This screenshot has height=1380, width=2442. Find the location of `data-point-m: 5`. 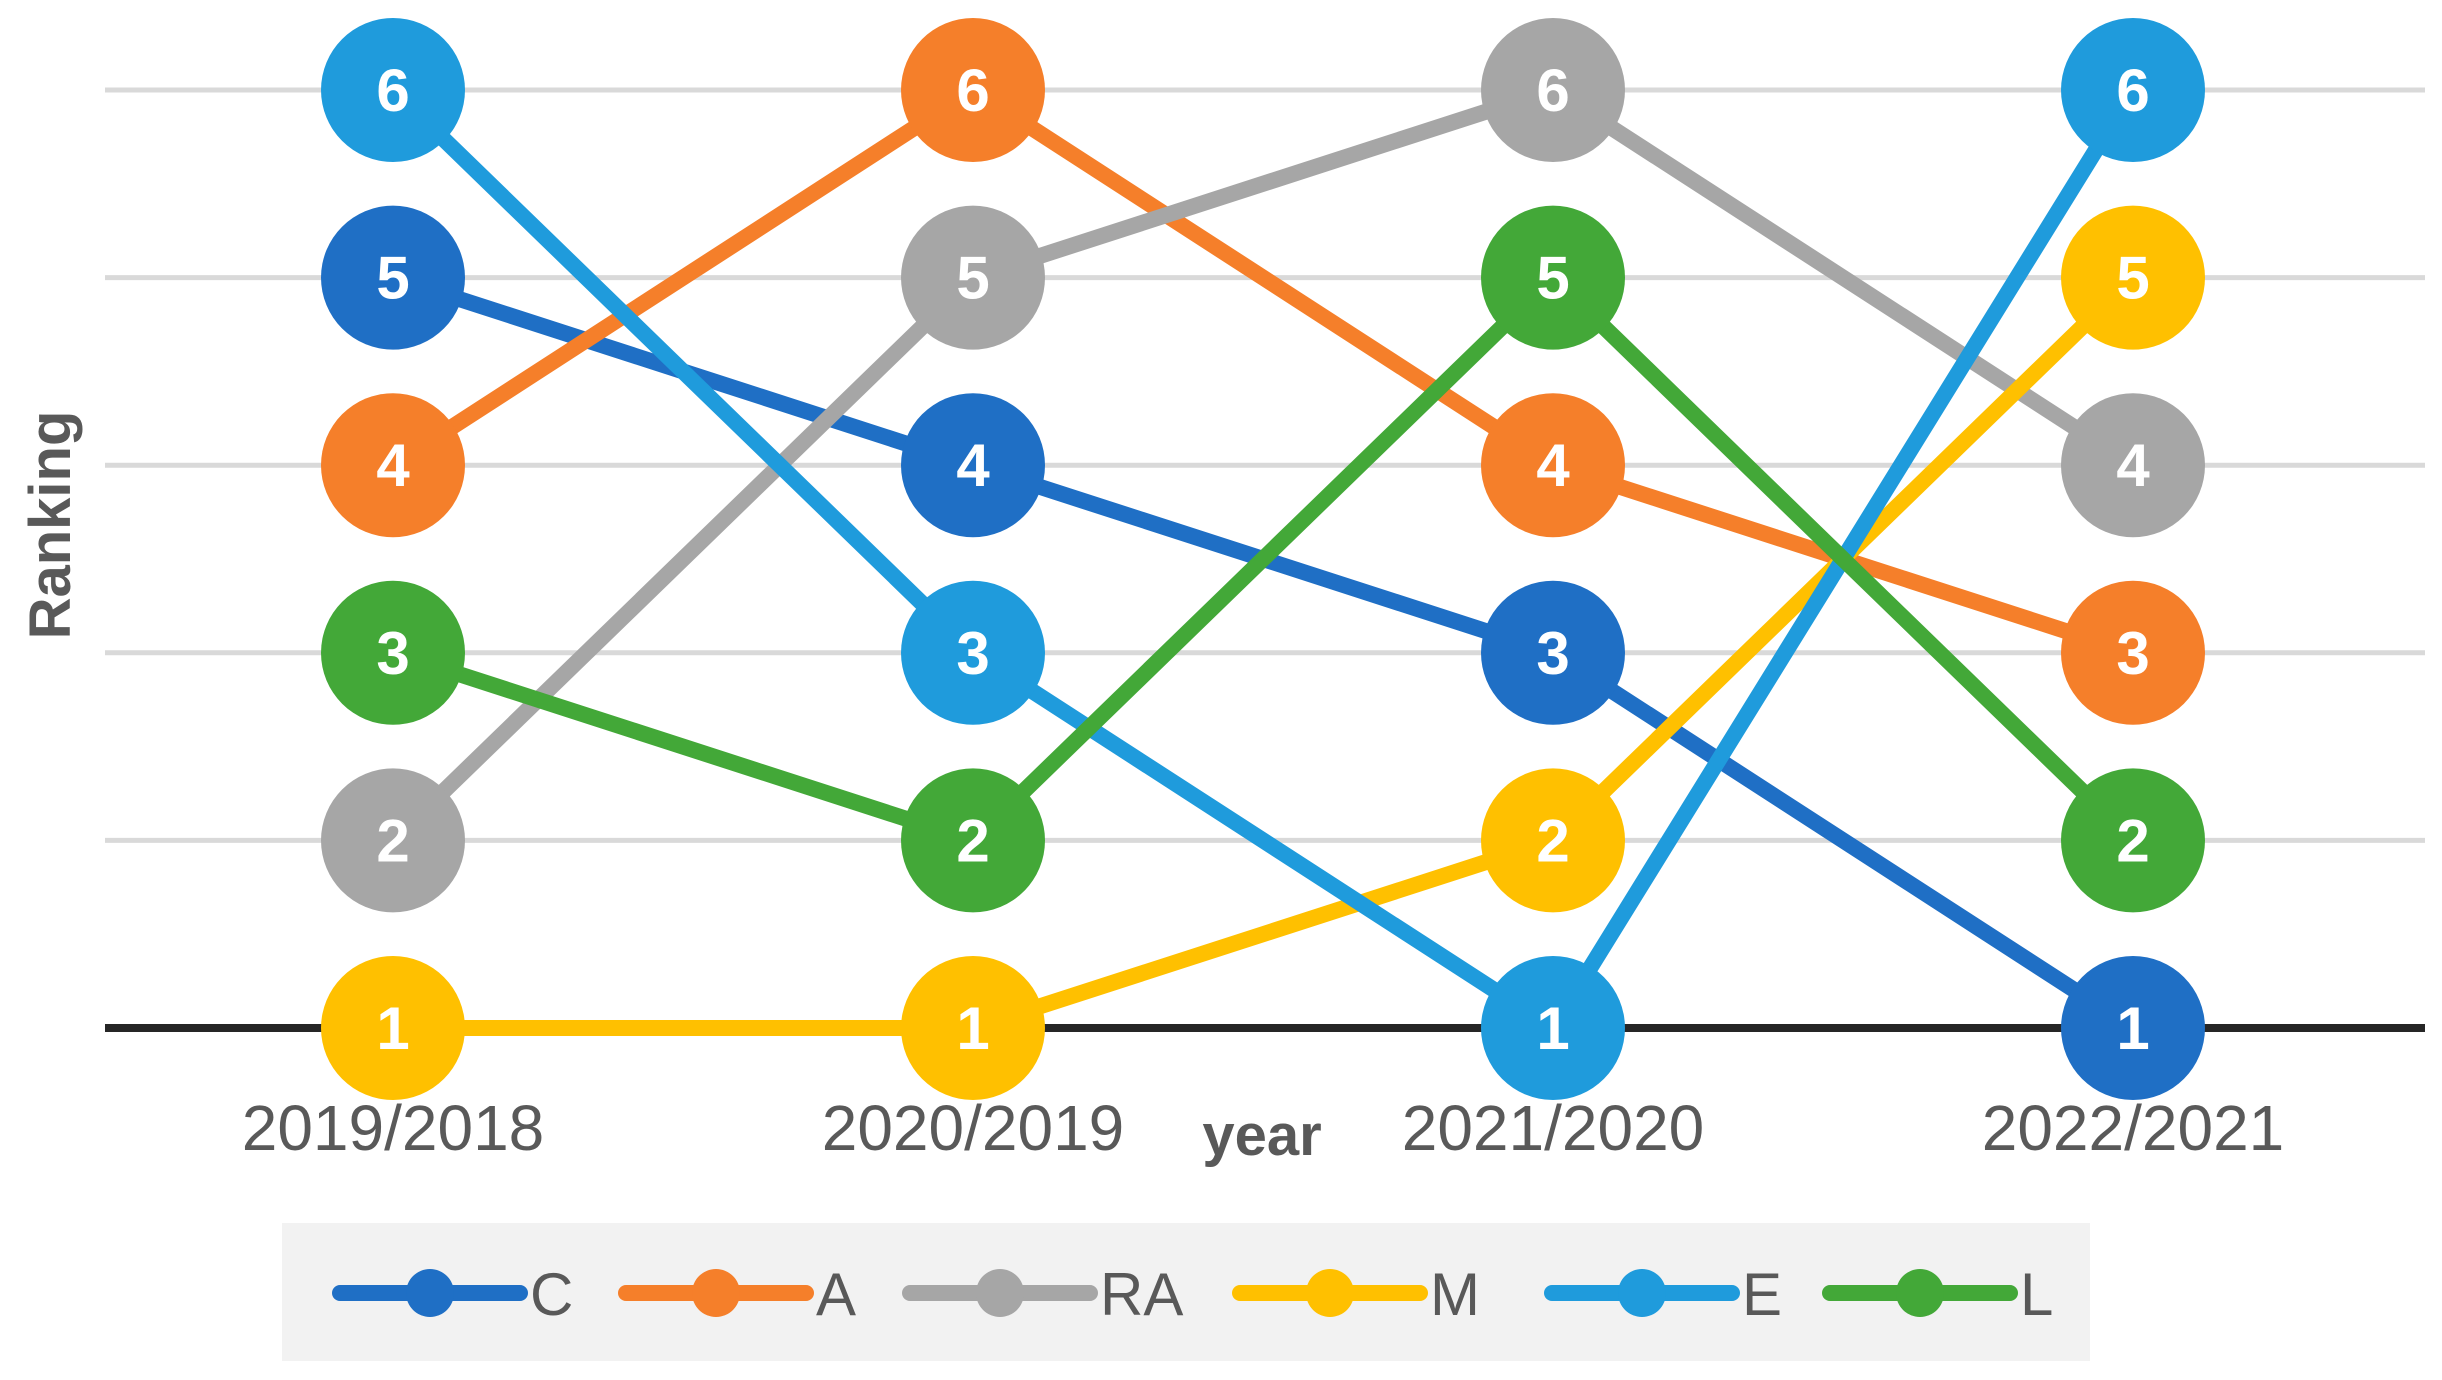

data-point-m: 5 is located at coordinates (2133, 277).